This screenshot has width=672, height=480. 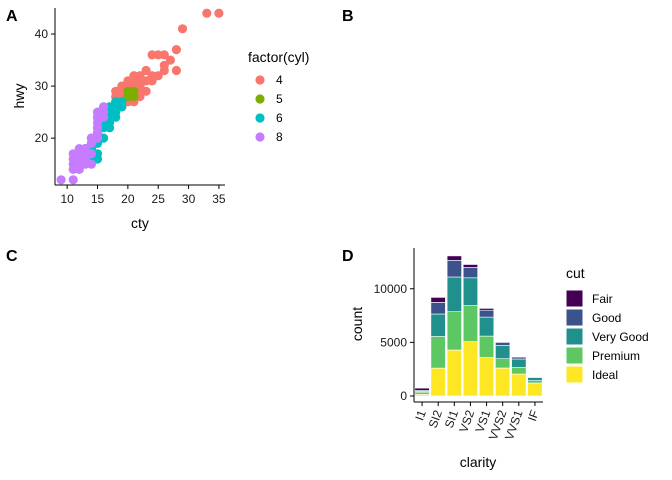 I want to click on legend-label-cyl-5: 5, so click(x=279, y=99).